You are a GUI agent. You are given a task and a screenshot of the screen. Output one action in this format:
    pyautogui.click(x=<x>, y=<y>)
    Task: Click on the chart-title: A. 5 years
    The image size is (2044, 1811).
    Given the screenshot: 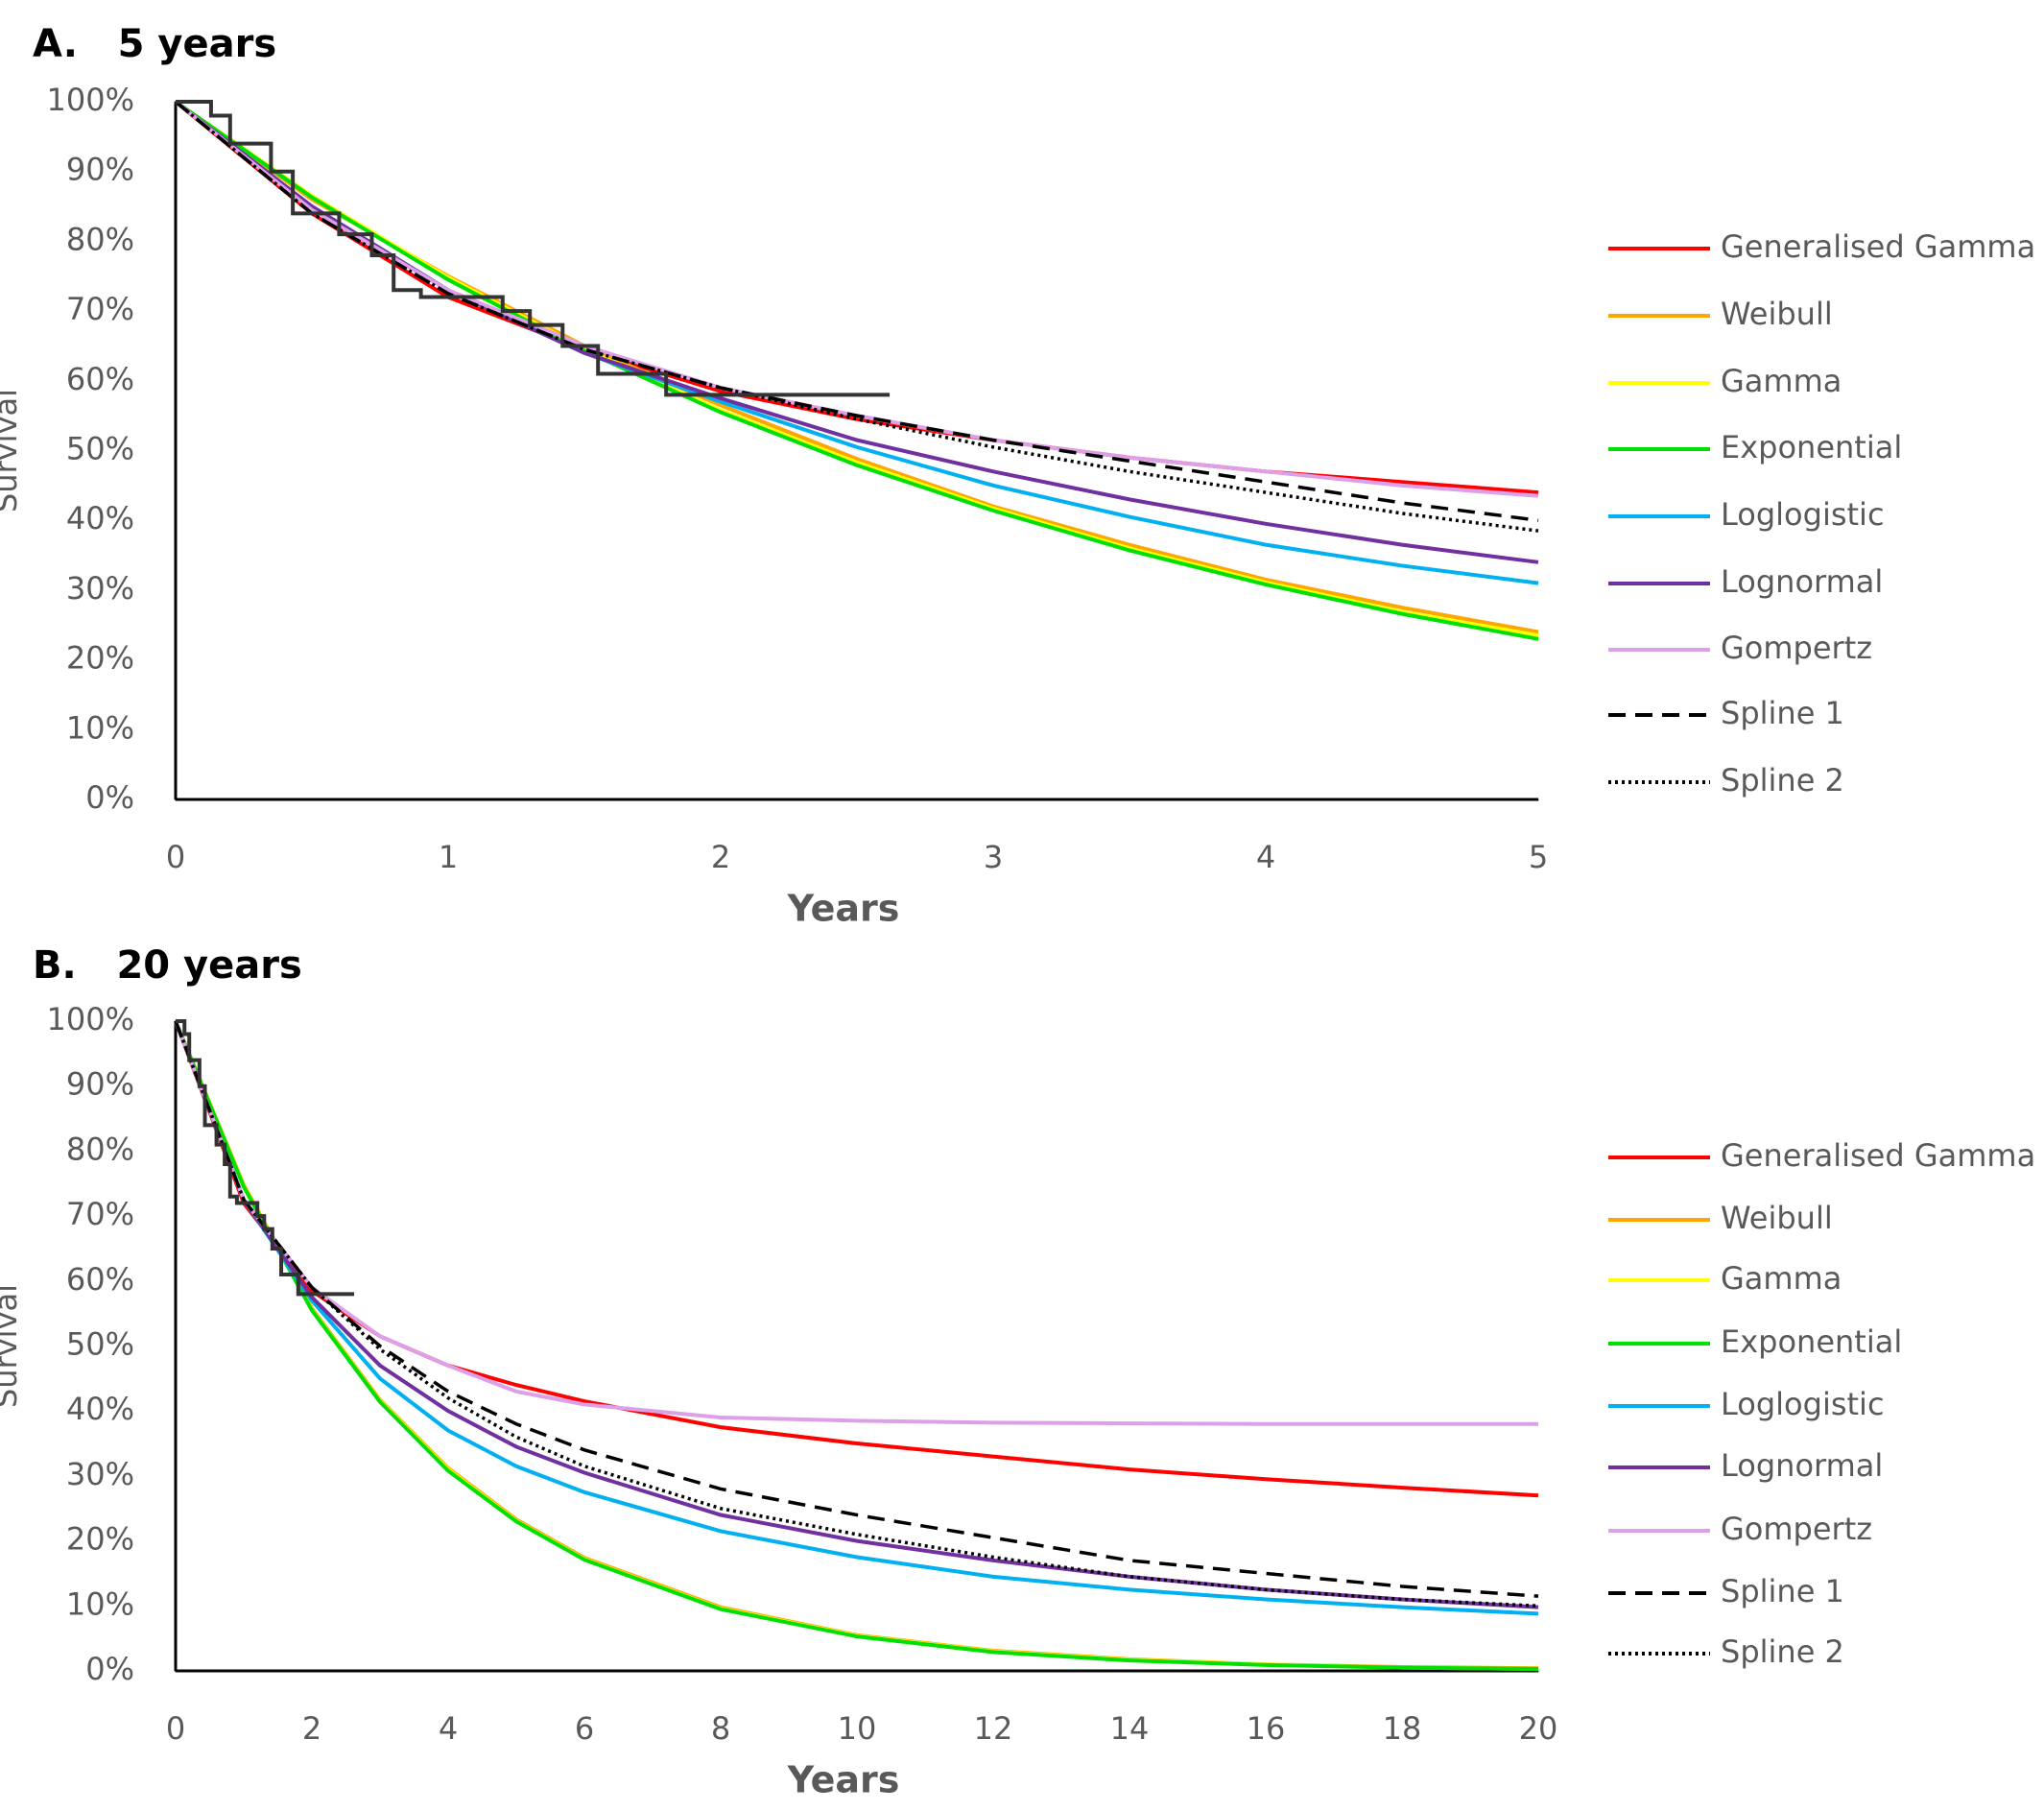 What is the action you would take?
    pyautogui.click(x=154, y=44)
    